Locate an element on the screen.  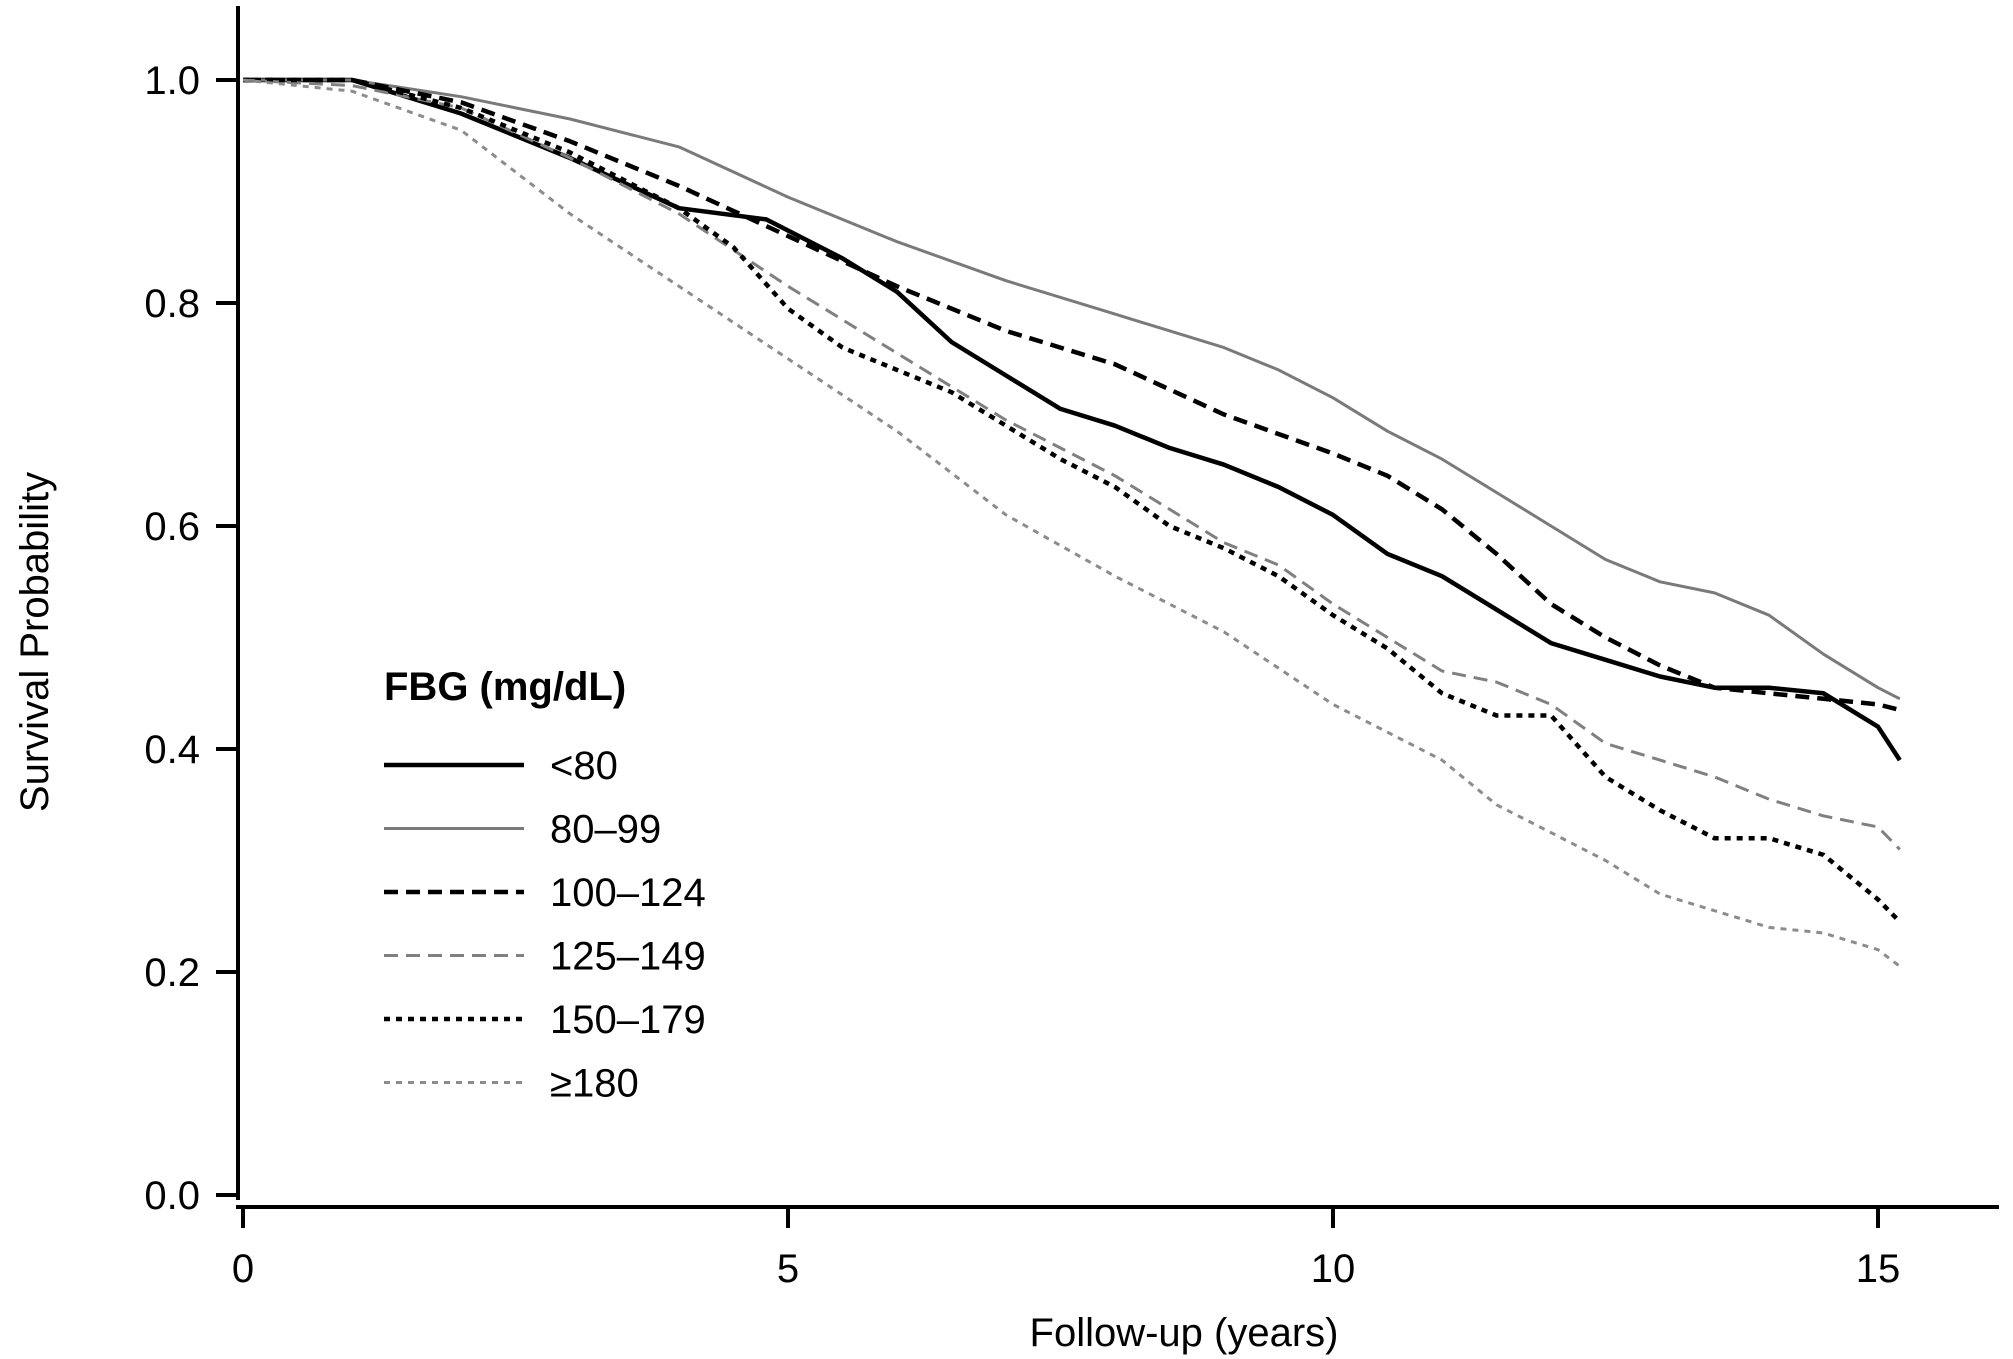
legend-label: <80 is located at coordinates (584, 766).